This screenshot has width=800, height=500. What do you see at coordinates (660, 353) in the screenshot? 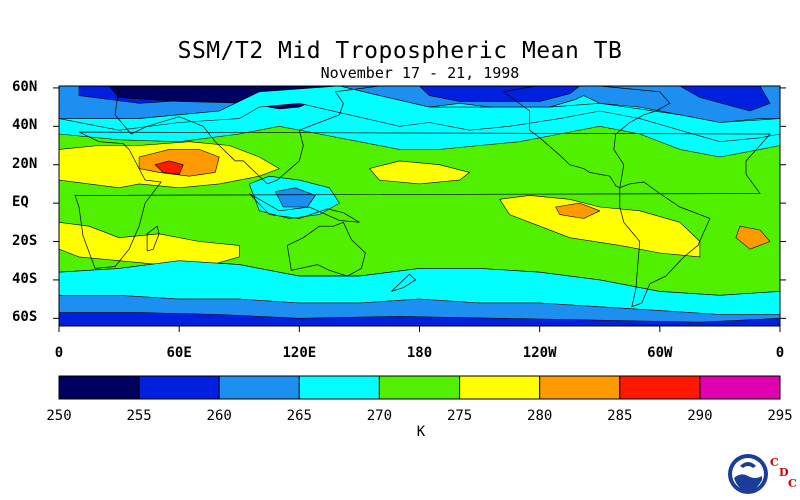
I see `lon-label: 60W` at bounding box center [660, 353].